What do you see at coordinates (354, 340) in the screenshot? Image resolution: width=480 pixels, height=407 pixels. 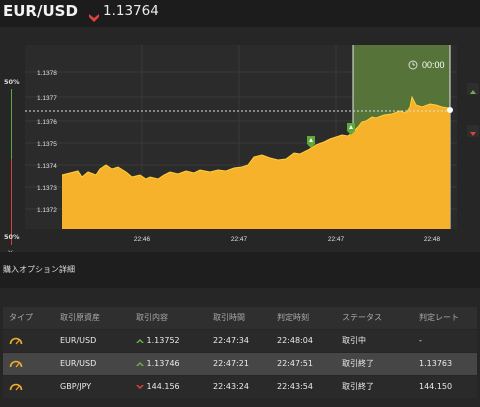 I see `status-cell: 取引中` at bounding box center [354, 340].